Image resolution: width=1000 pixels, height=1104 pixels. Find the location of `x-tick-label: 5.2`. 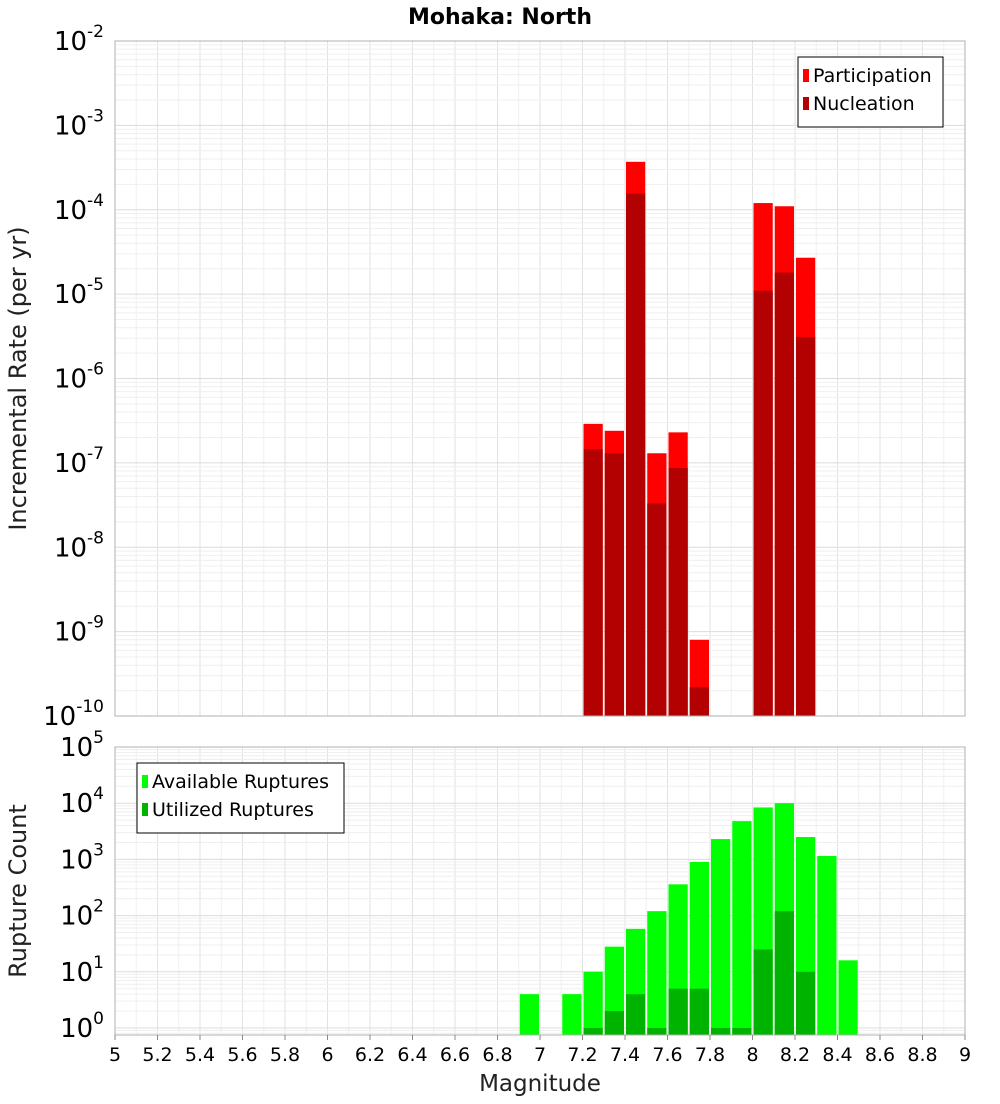

x-tick-label: 5.2 is located at coordinates (157, 1055).